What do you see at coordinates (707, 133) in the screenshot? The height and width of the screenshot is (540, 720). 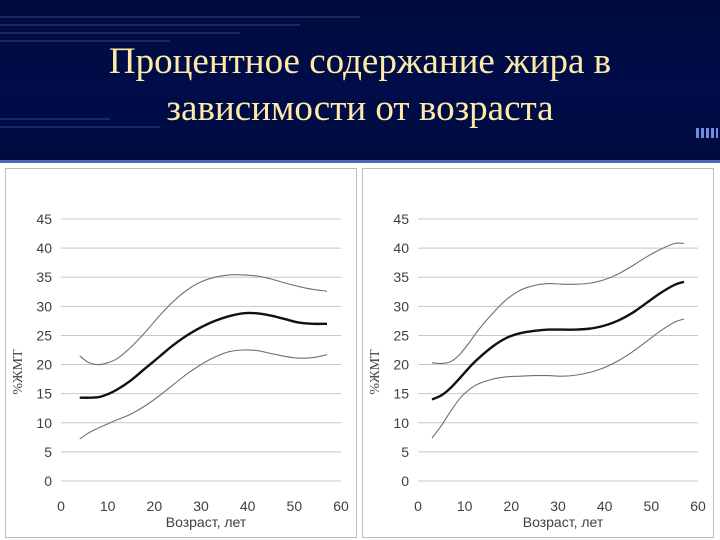 I see `corner-decoration` at bounding box center [707, 133].